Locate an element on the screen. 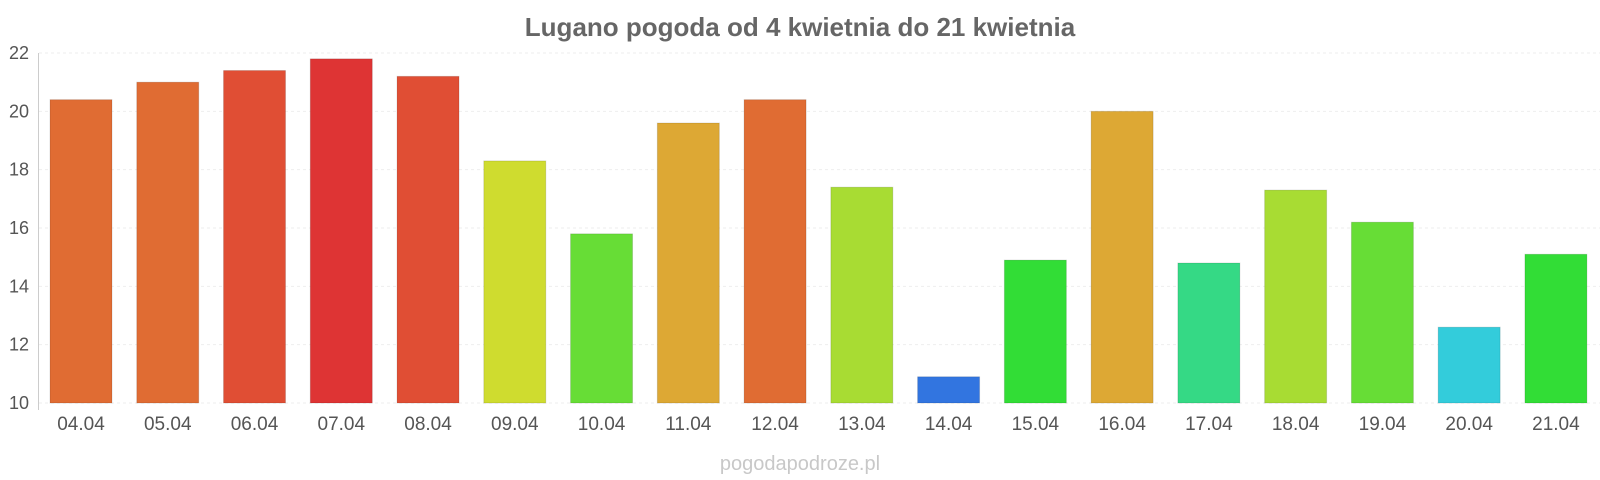  bar-19.04 is located at coordinates (1382, 312).